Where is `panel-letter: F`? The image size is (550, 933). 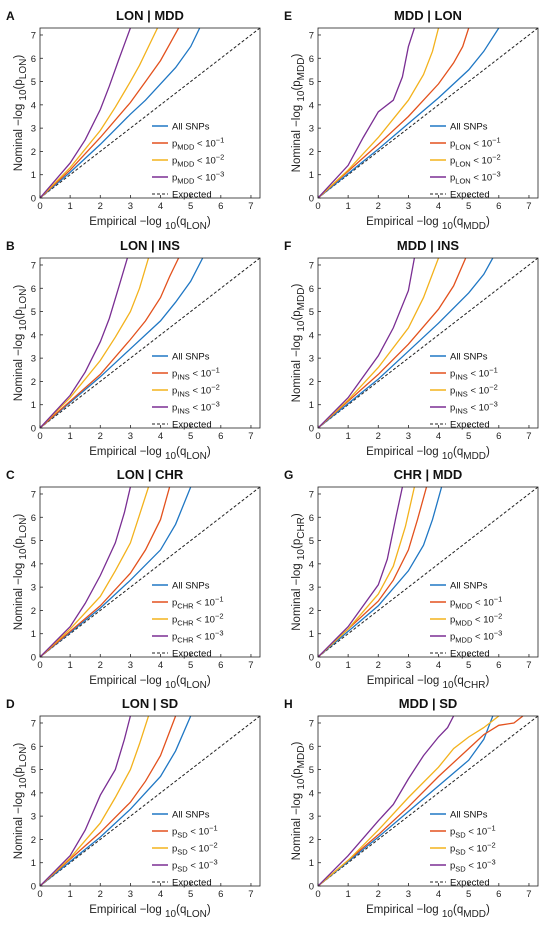 panel-letter: F is located at coordinates (287, 246).